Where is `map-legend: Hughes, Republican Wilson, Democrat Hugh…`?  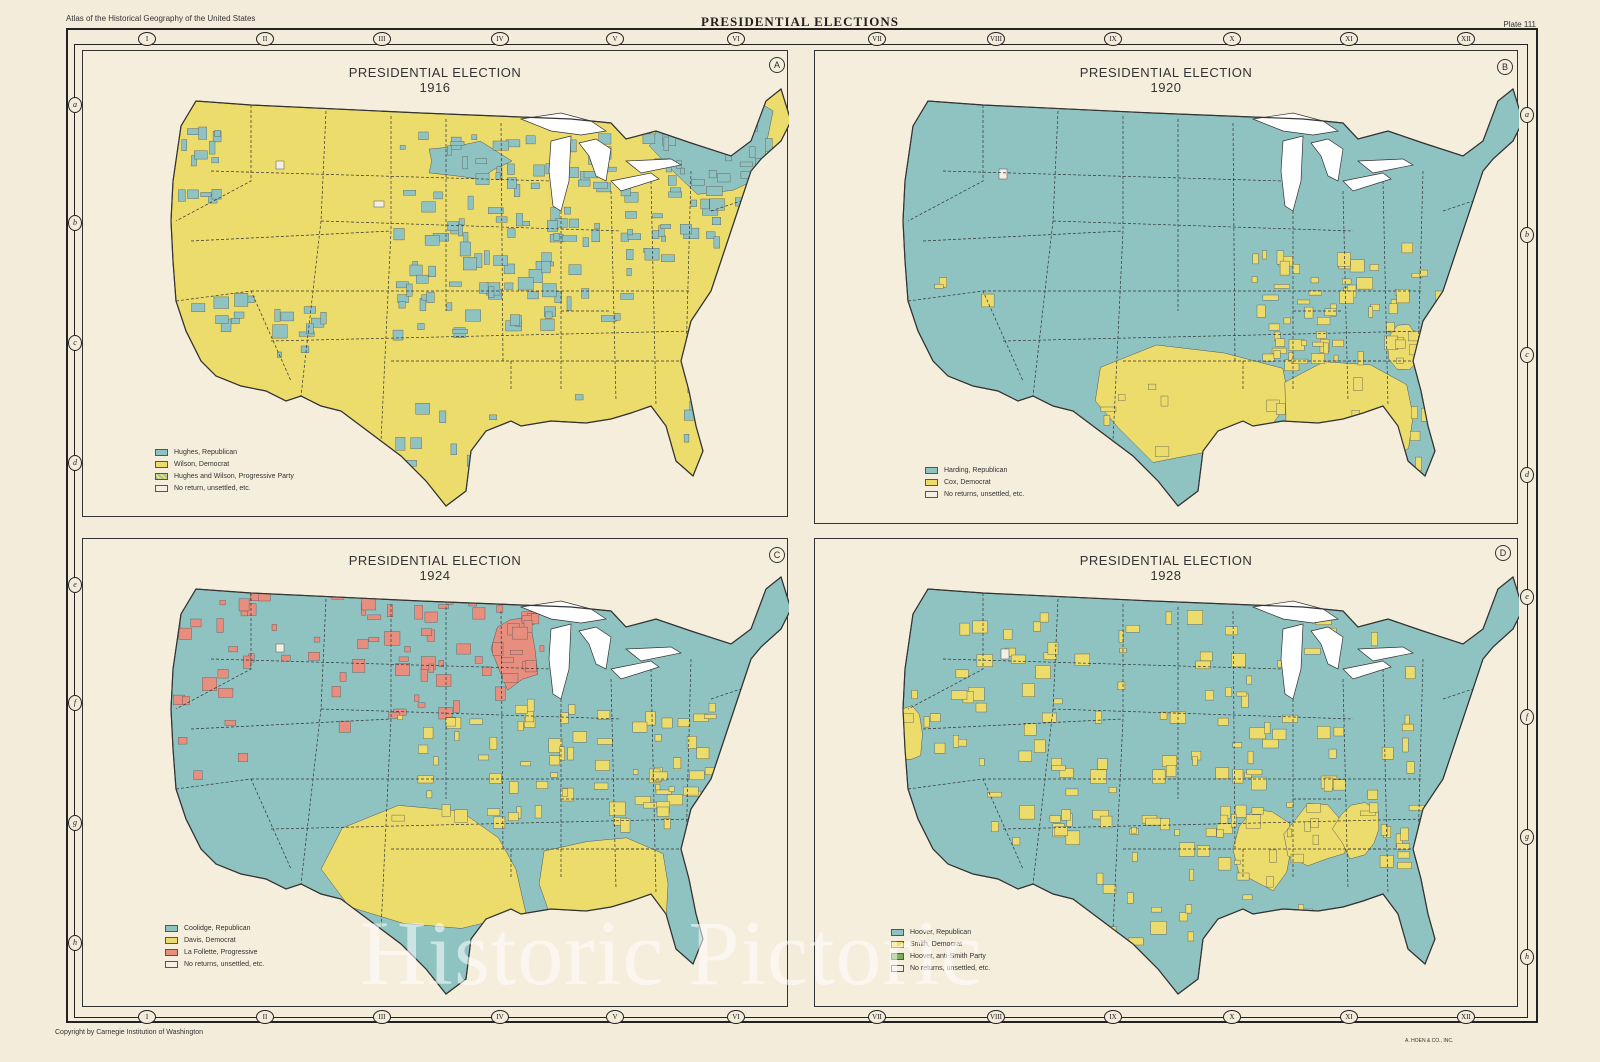 map-legend: Hughes, Republican Wilson, Democrat Hugh… is located at coordinates (224, 470).